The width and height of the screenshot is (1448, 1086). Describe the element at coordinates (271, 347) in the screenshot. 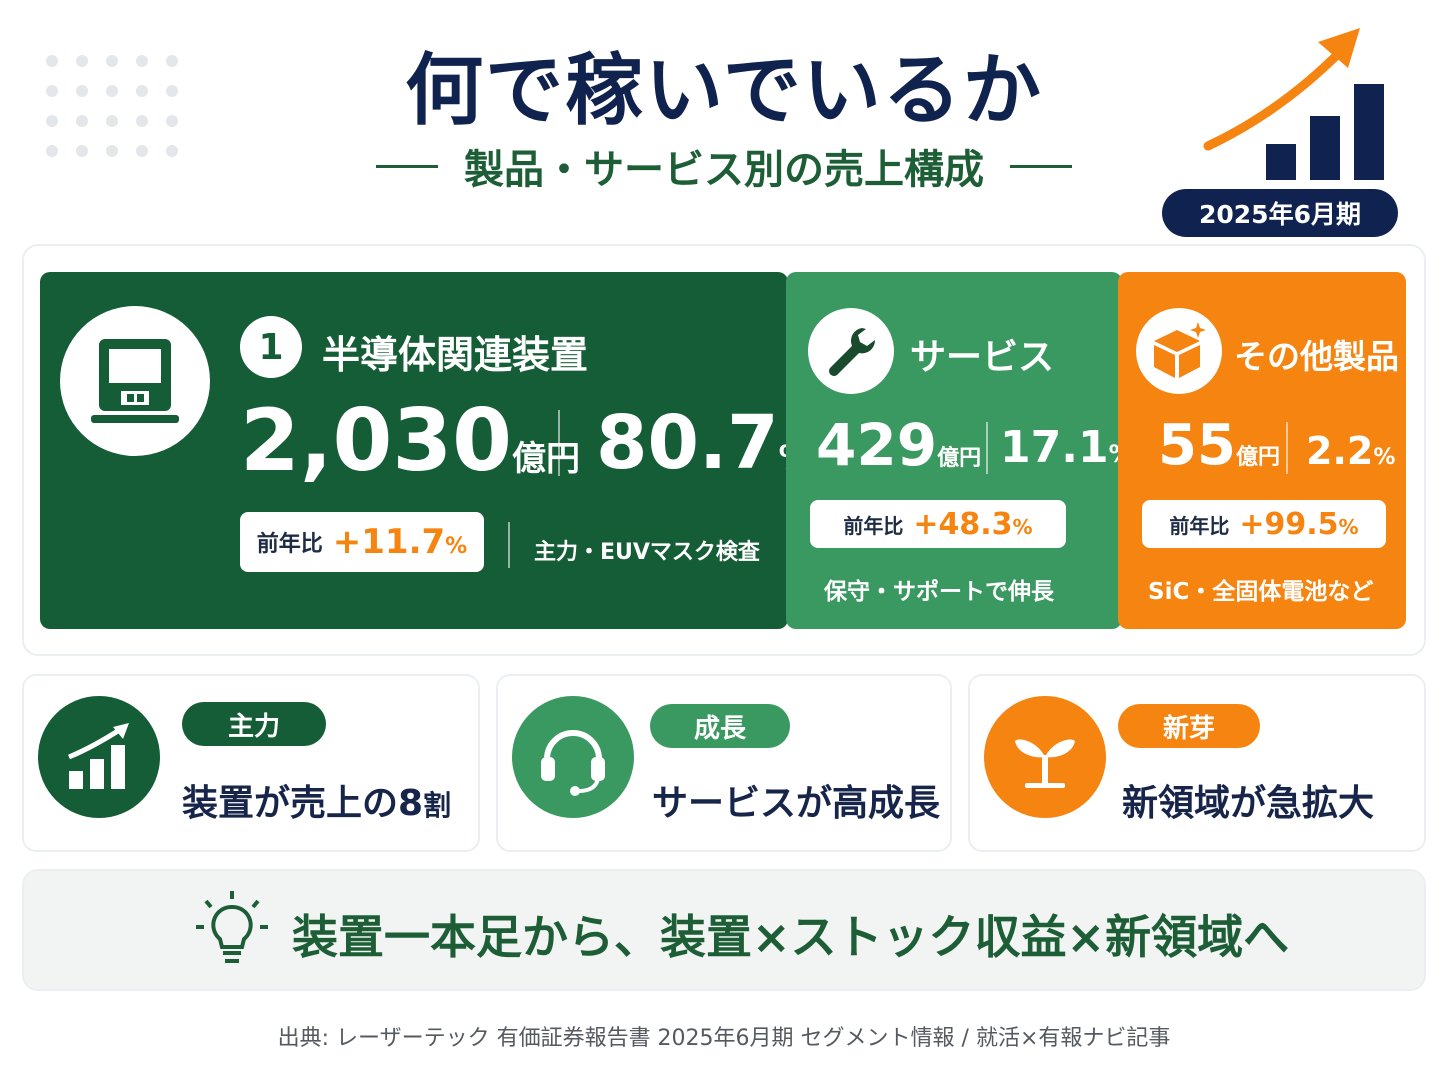

I see `rank-badge: 1` at that location.